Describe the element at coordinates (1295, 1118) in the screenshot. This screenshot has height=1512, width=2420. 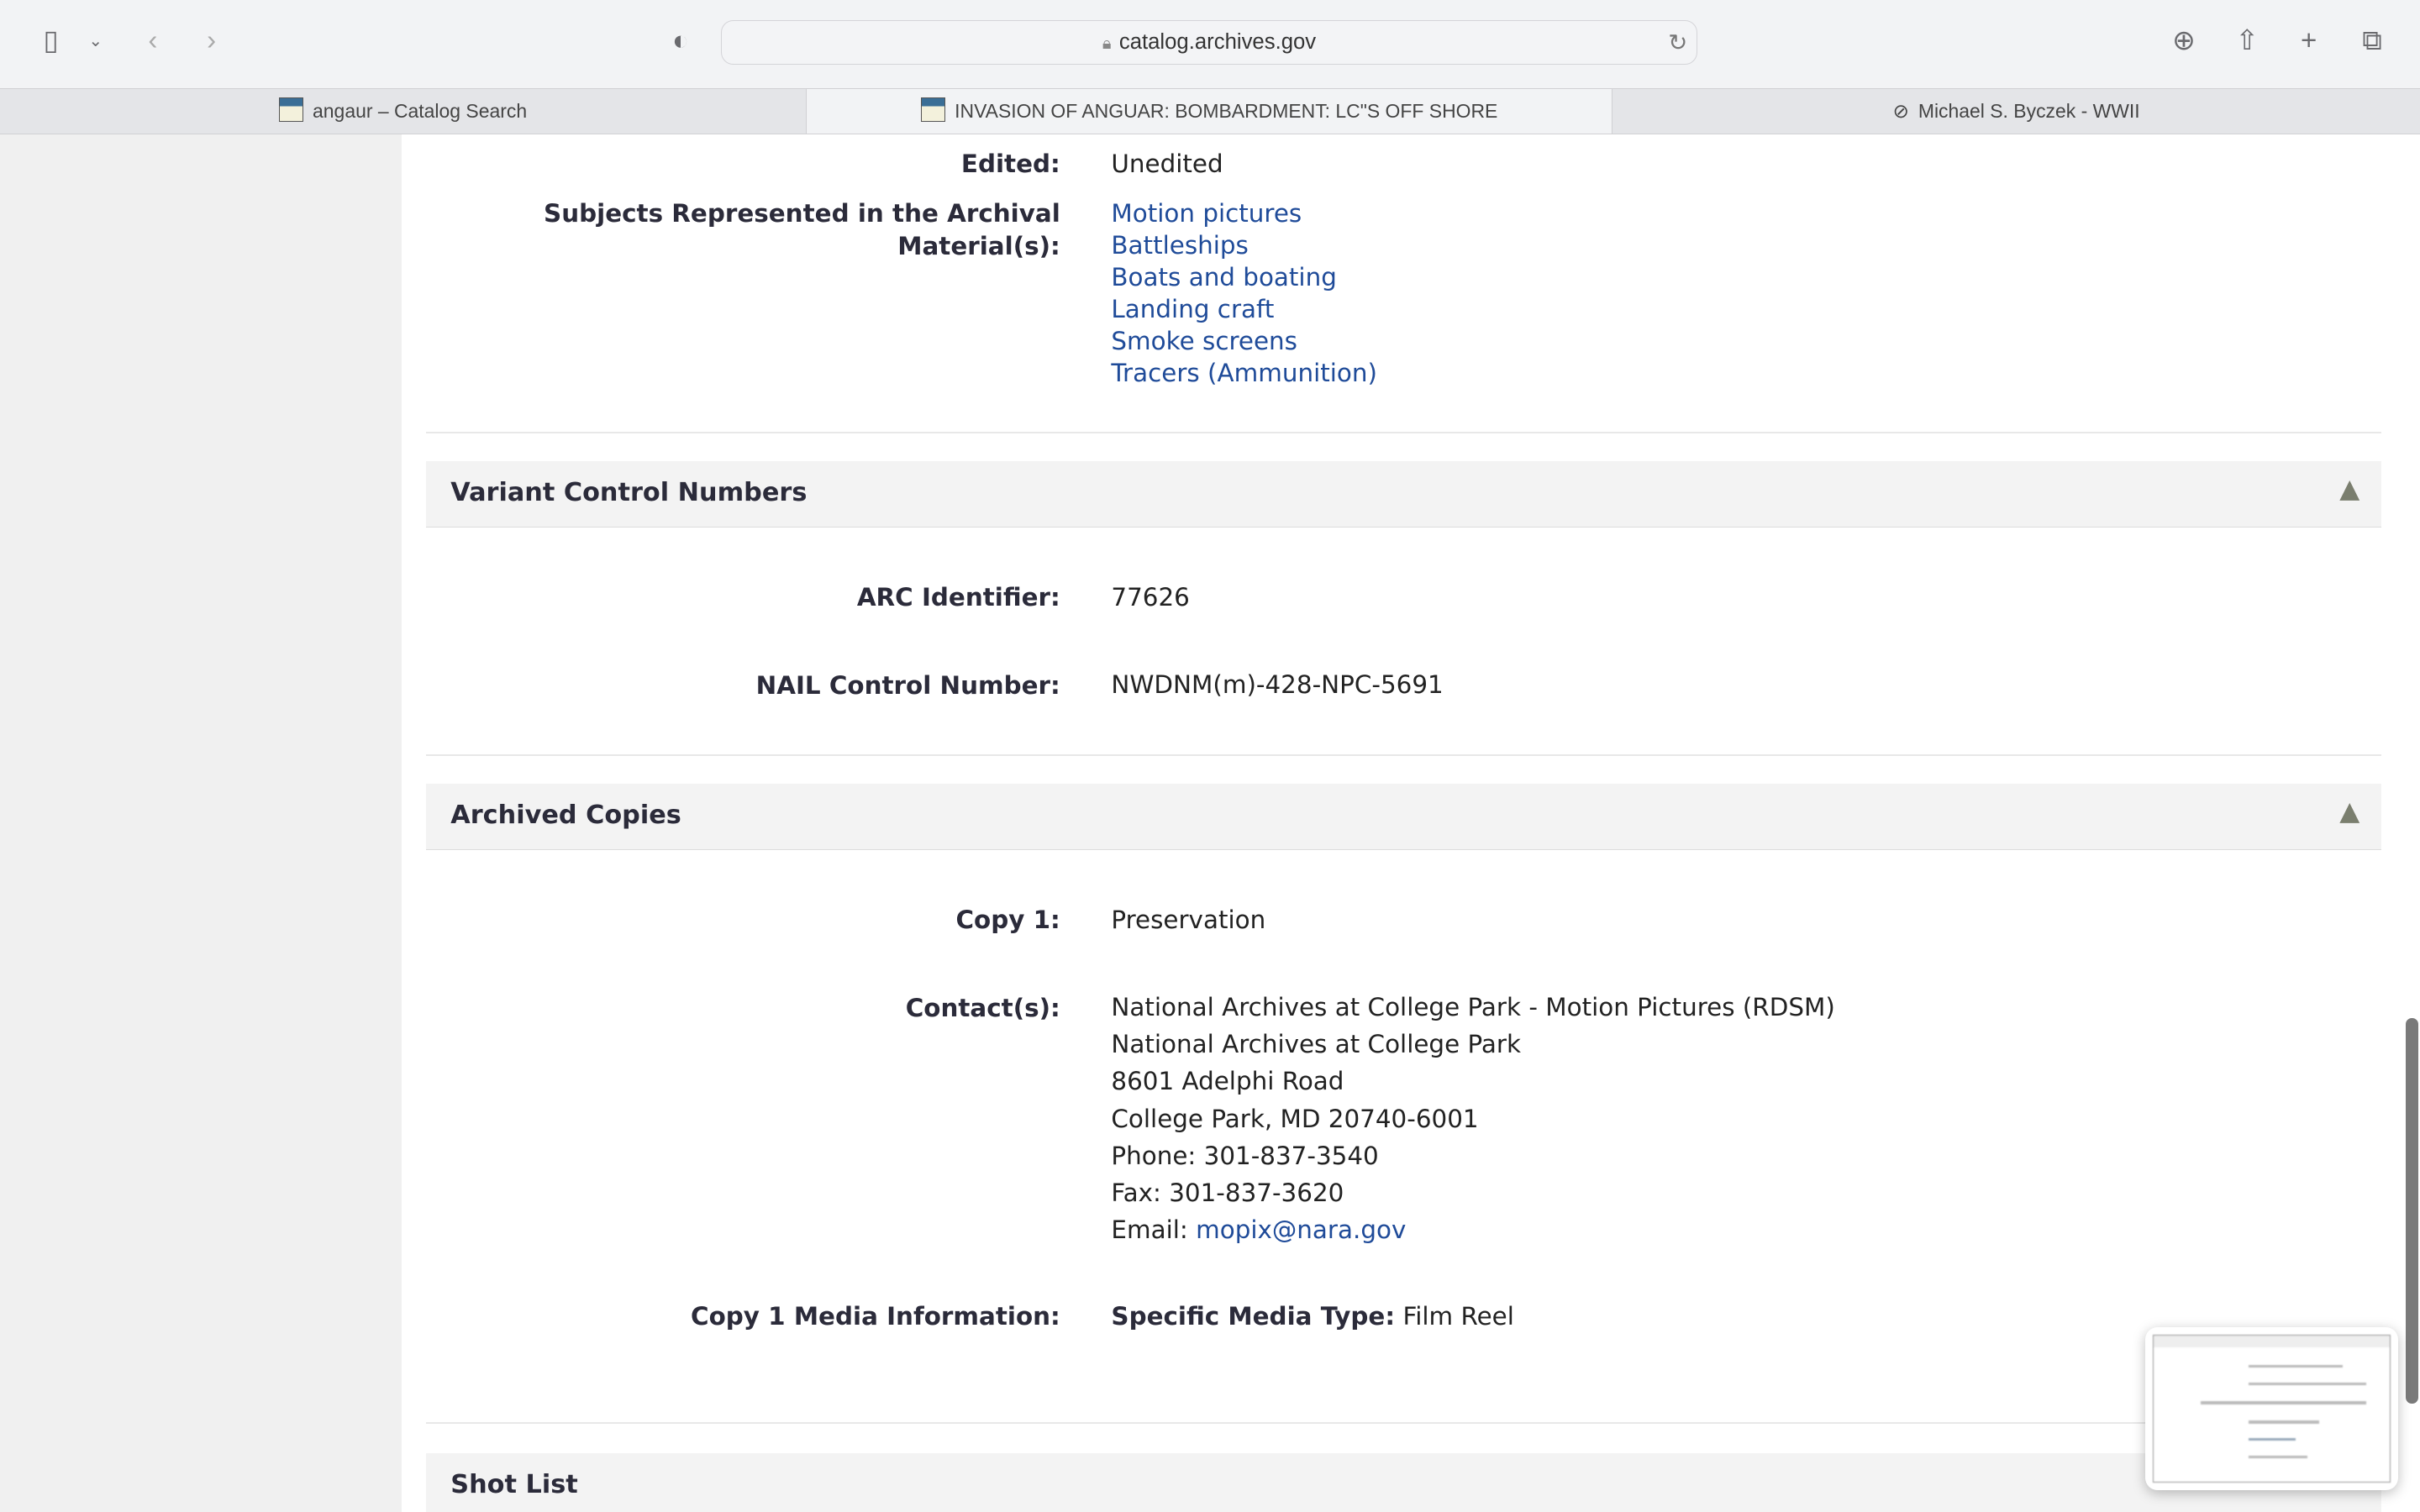
I see `contact-line: College Park, MD 20740-6001` at that location.